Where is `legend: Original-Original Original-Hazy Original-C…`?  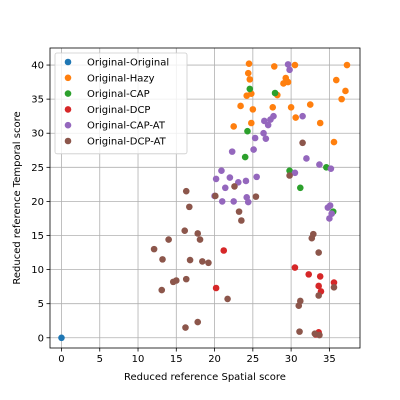 legend: Original-Original Original-Hazy Original-C… is located at coordinates (121, 103).